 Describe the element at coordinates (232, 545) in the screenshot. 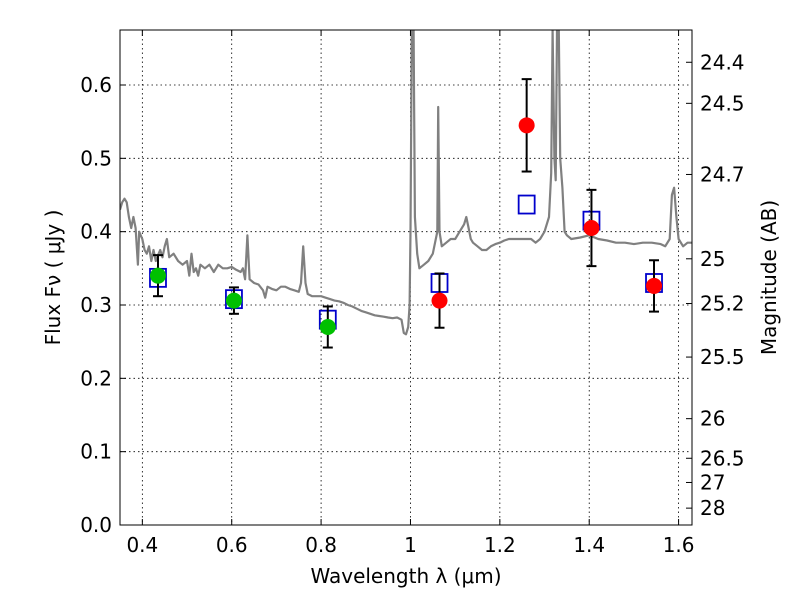

I see `x-tick-label: 0.6` at that location.